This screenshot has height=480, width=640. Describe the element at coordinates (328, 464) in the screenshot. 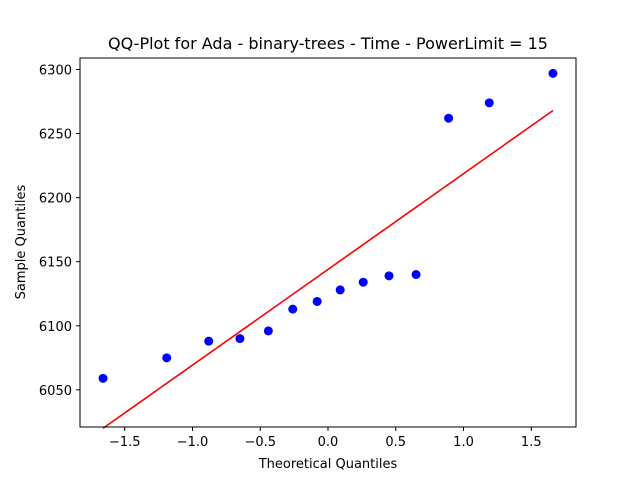

I see `x-axis-label: Theoretical Quantiles` at that location.